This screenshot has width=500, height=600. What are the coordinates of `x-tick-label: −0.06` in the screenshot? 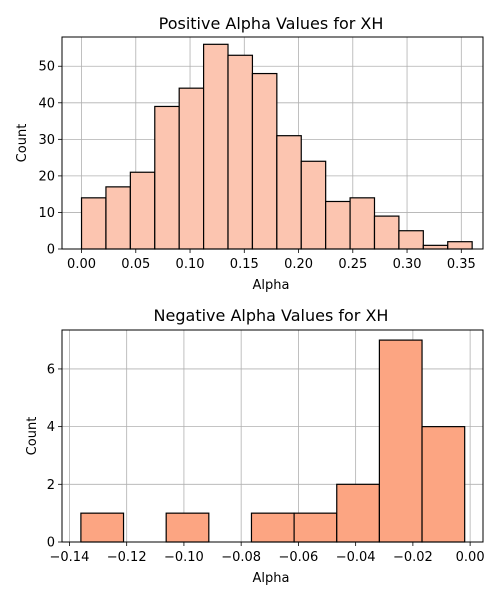 It's located at (298, 557).